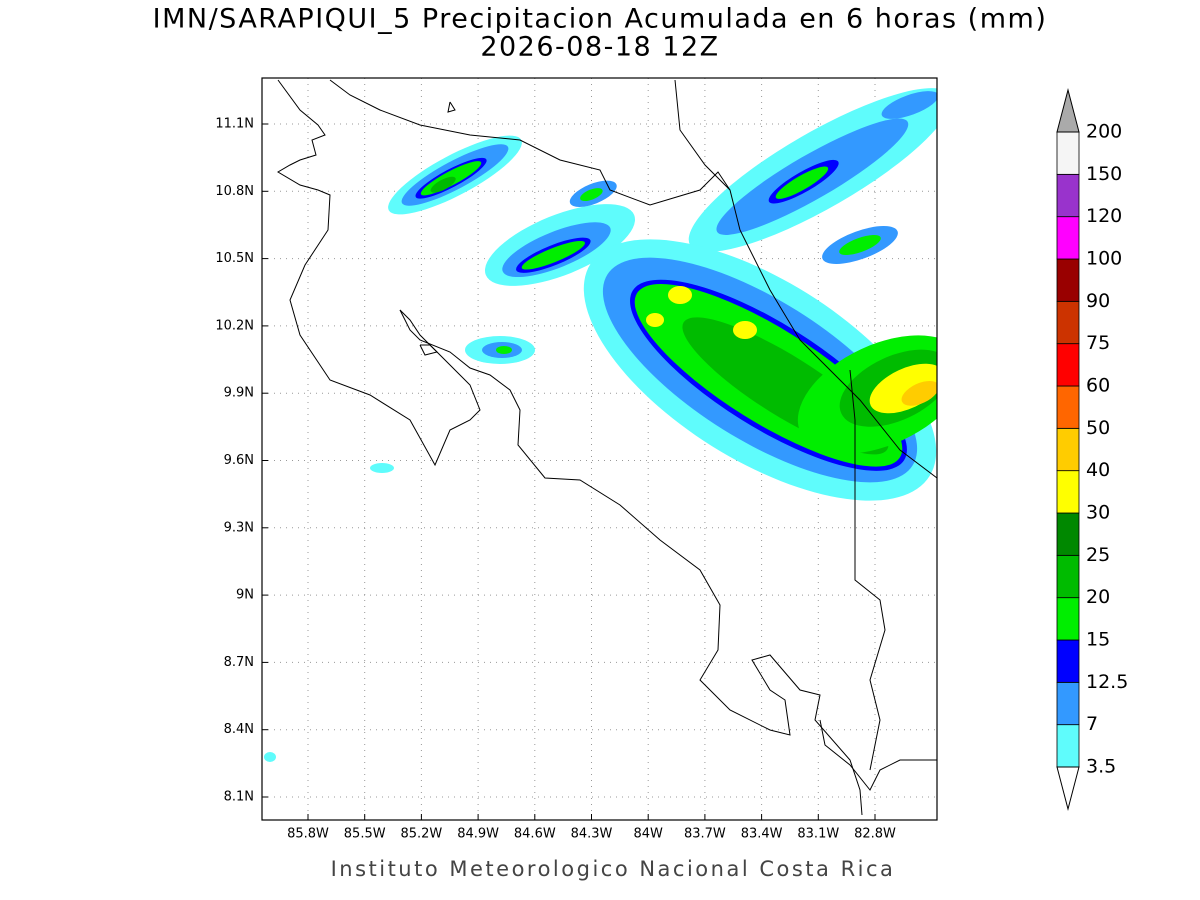 This screenshot has width=1200, height=900. I want to click on y-tick-label: 10.8N, so click(234, 191).